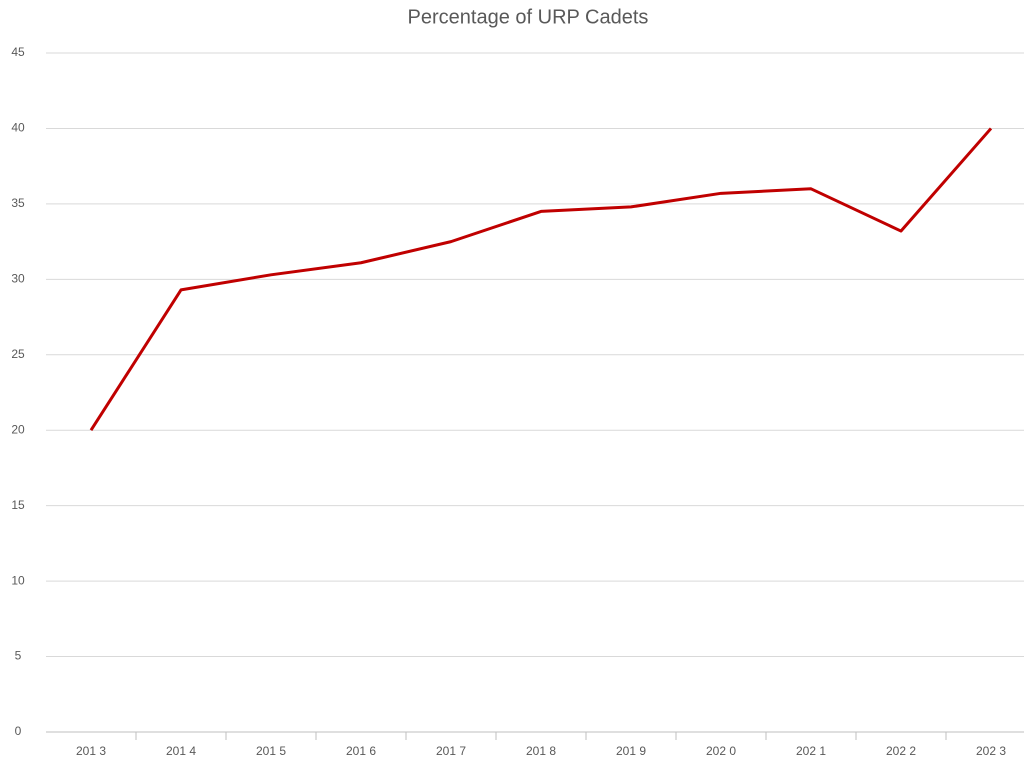 This screenshot has width=1024, height=762. Describe the element at coordinates (91, 751) in the screenshot. I see `x-tick-label: 201 3` at that location.